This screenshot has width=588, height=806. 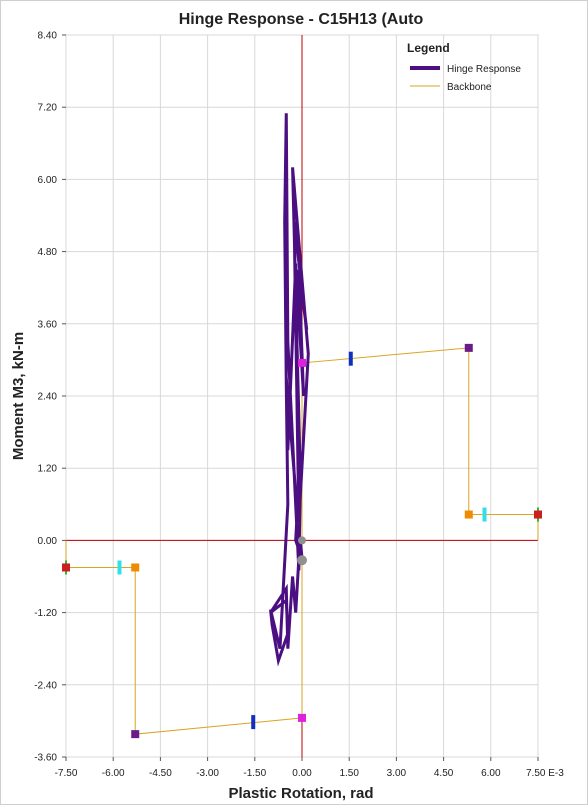 What do you see at coordinates (302, 773) in the screenshot?
I see `x-tick-label: 0.00` at bounding box center [302, 773].